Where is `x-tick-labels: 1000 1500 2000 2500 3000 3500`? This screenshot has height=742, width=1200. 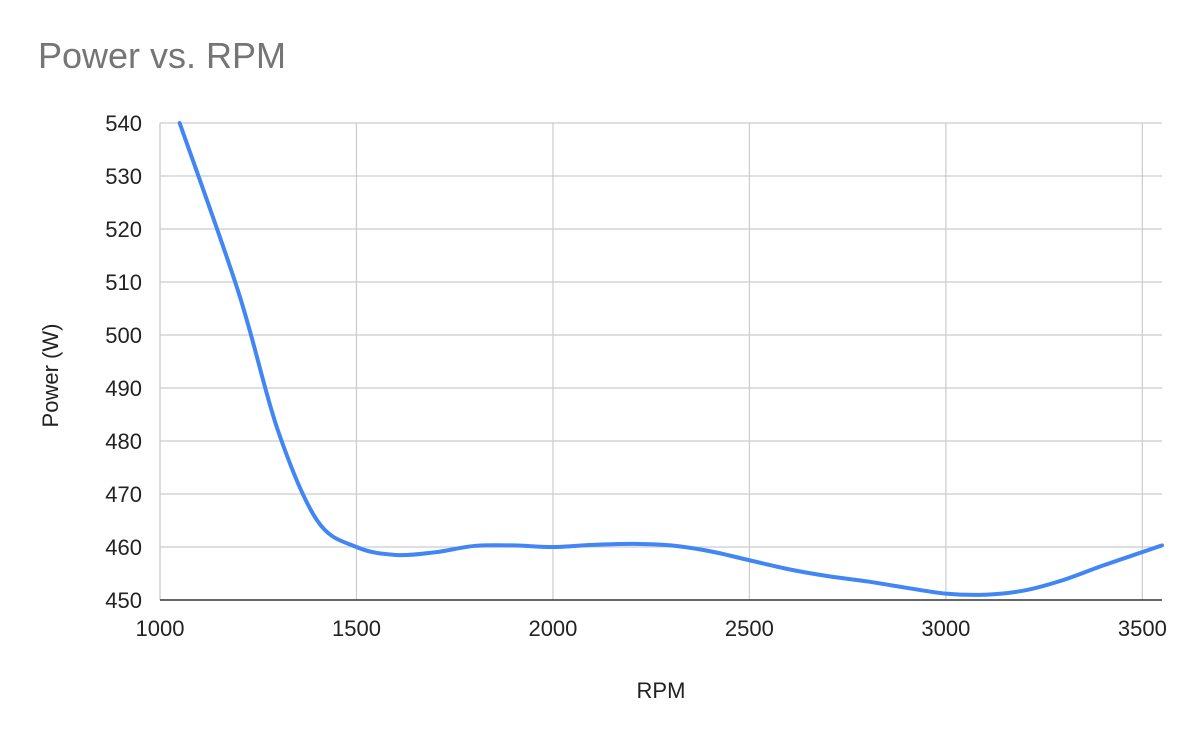 x-tick-labels: 1000 1500 2000 2500 3000 3500 is located at coordinates (651, 628).